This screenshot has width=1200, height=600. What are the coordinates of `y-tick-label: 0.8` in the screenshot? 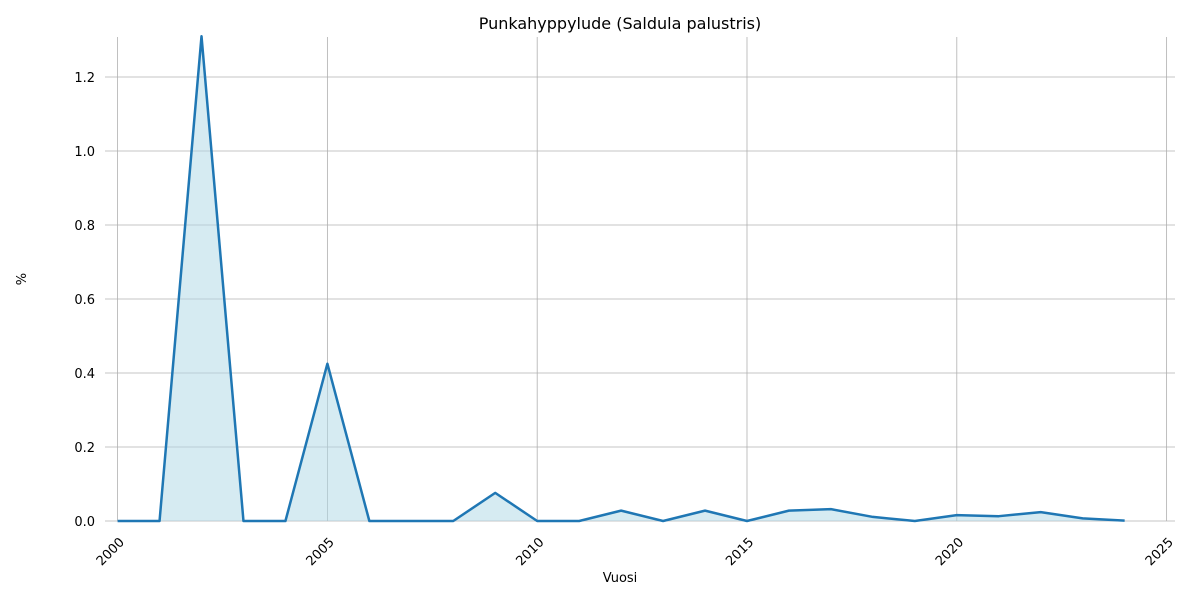 It's located at (84, 226).